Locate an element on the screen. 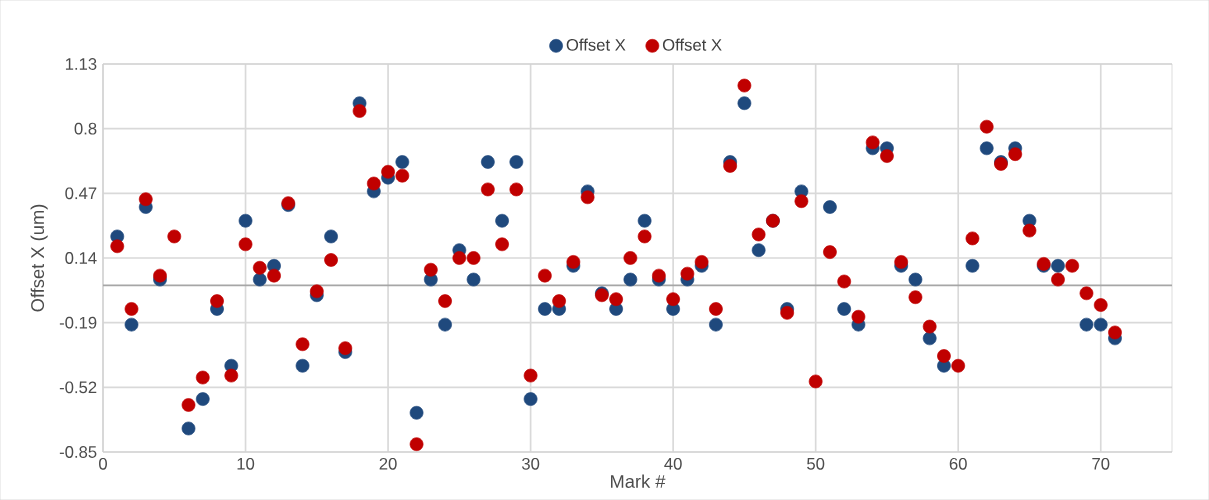 The image size is (1209, 500). y-tick-label: 0.14 is located at coordinates (81, 258).